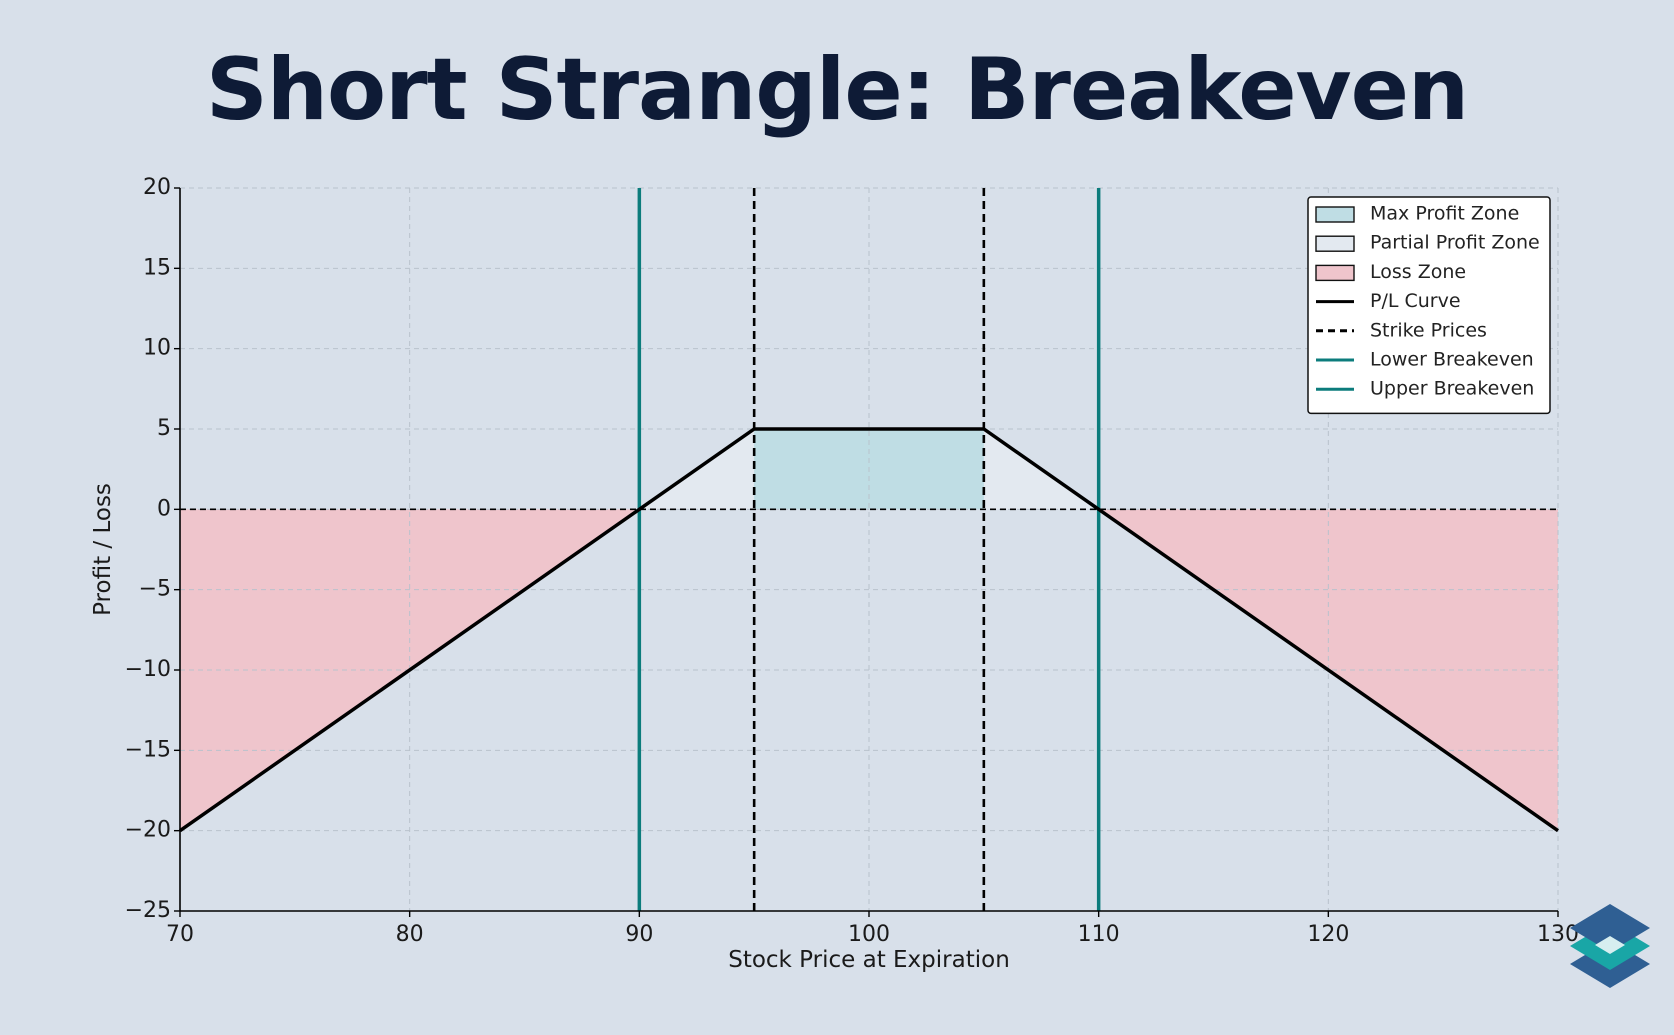 The width and height of the screenshot is (1674, 1035). I want to click on legend-label: Upper Breakeven, so click(1452, 389).